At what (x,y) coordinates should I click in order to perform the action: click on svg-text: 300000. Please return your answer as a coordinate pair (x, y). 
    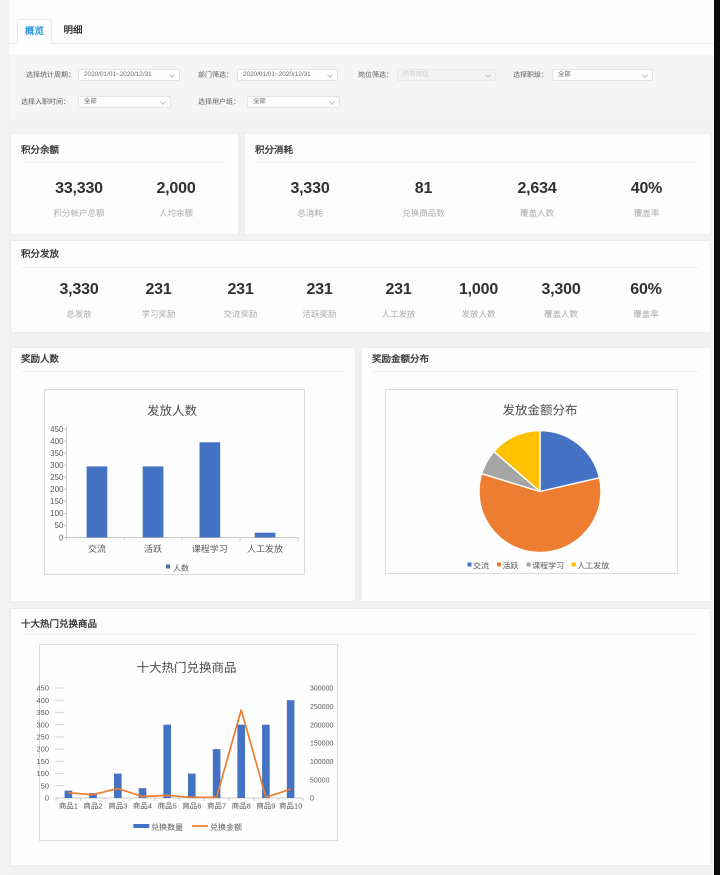
    Looking at the image, I should click on (321, 689).